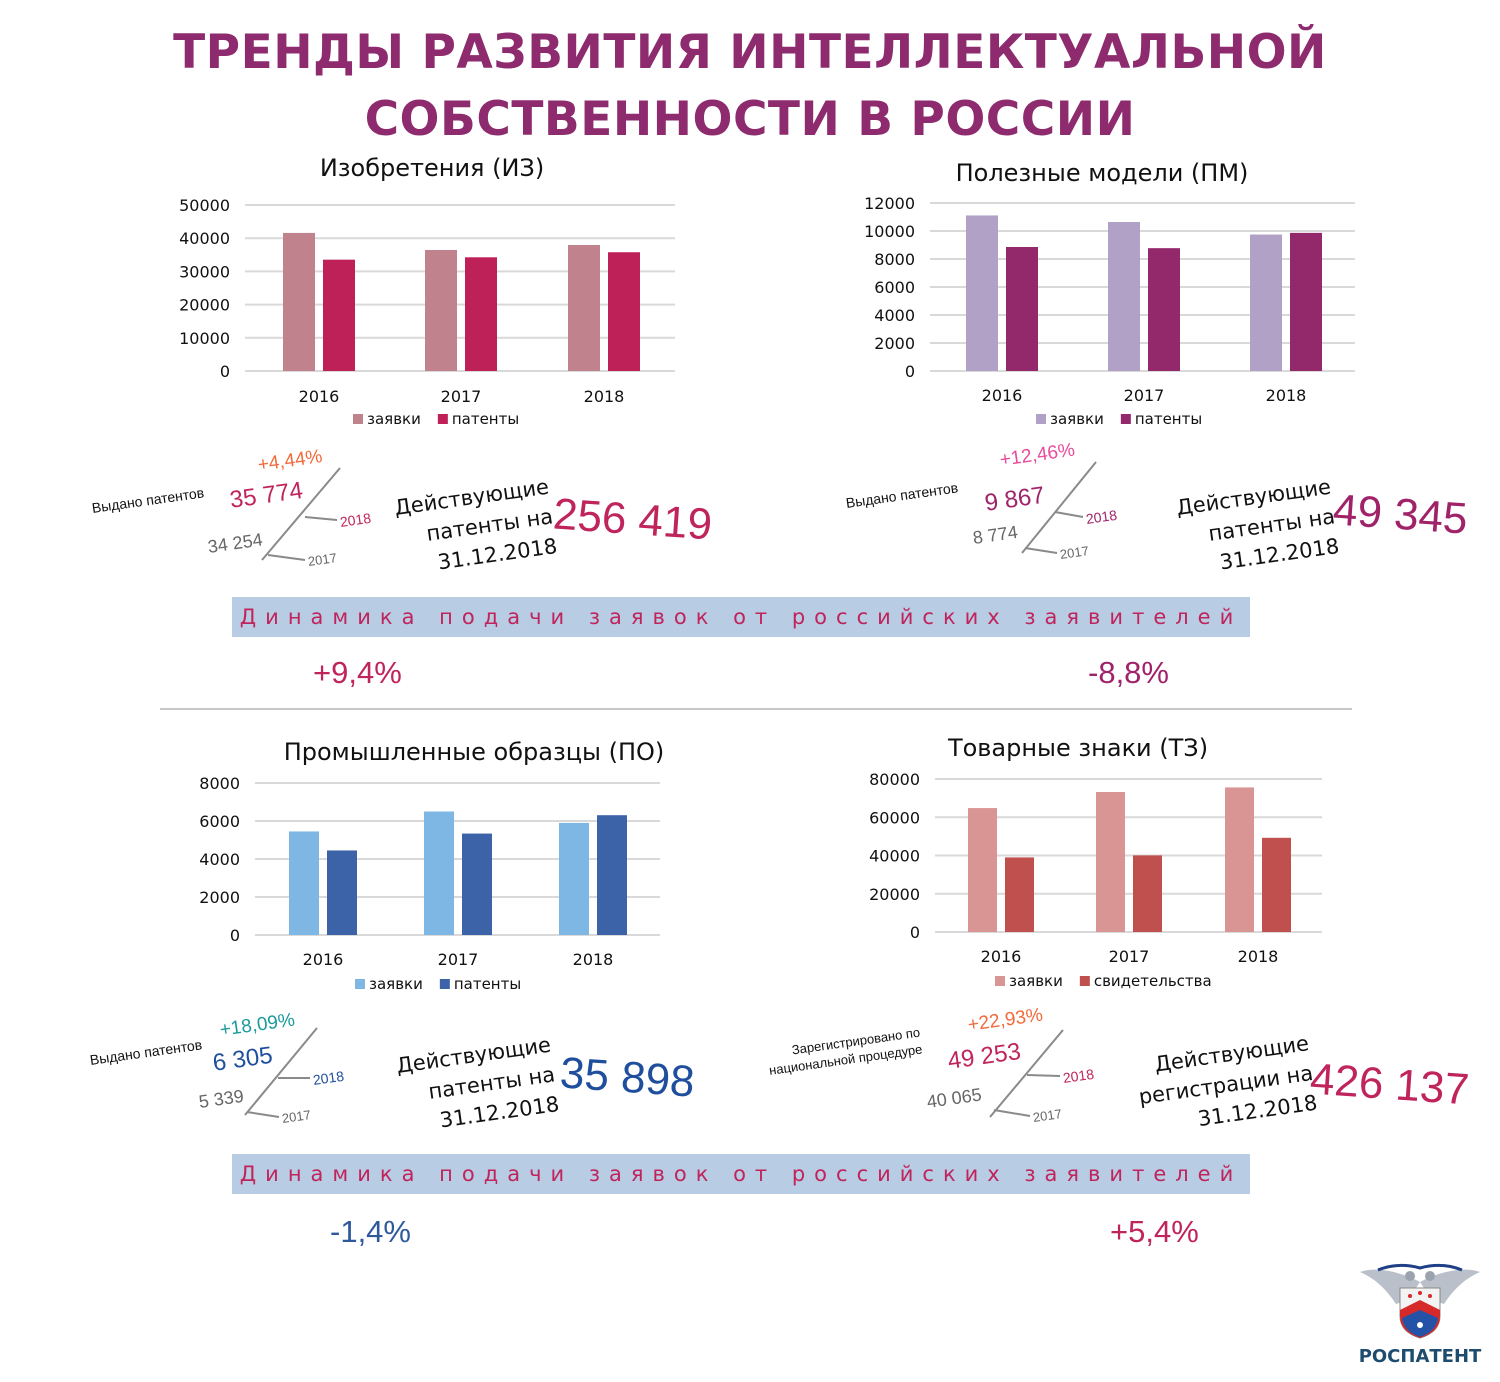 This screenshot has width=1500, height=1382. Describe the element at coordinates (889, 203) in the screenshot. I see `y-tick-label: 12000` at that location.